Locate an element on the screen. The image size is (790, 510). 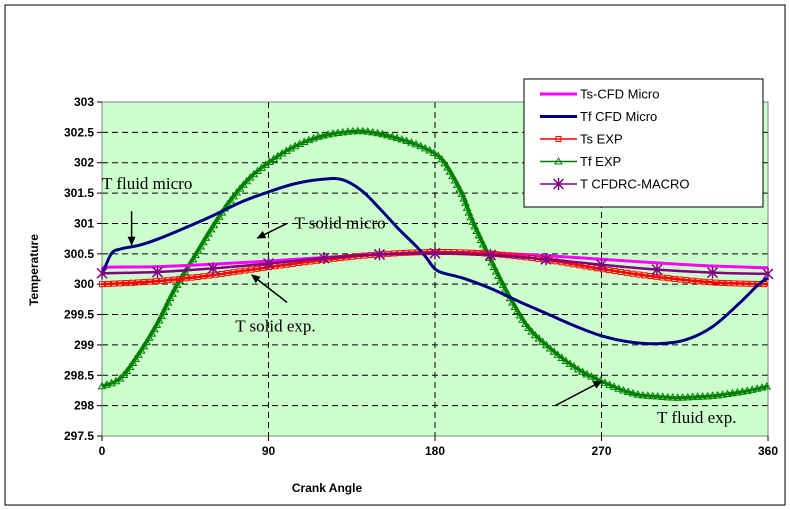
y-tick-label: 302 is located at coordinates (84, 163).